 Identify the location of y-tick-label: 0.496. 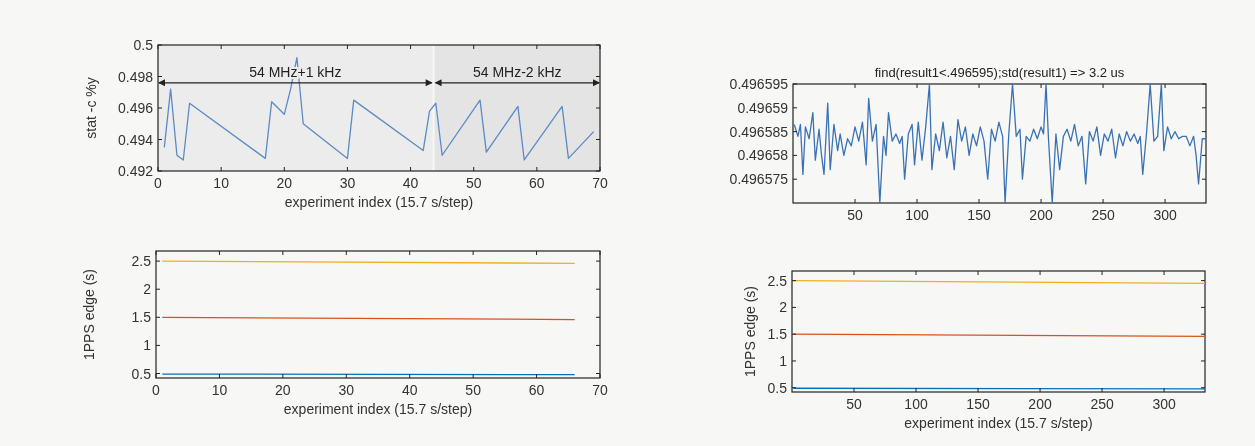
(135, 108).